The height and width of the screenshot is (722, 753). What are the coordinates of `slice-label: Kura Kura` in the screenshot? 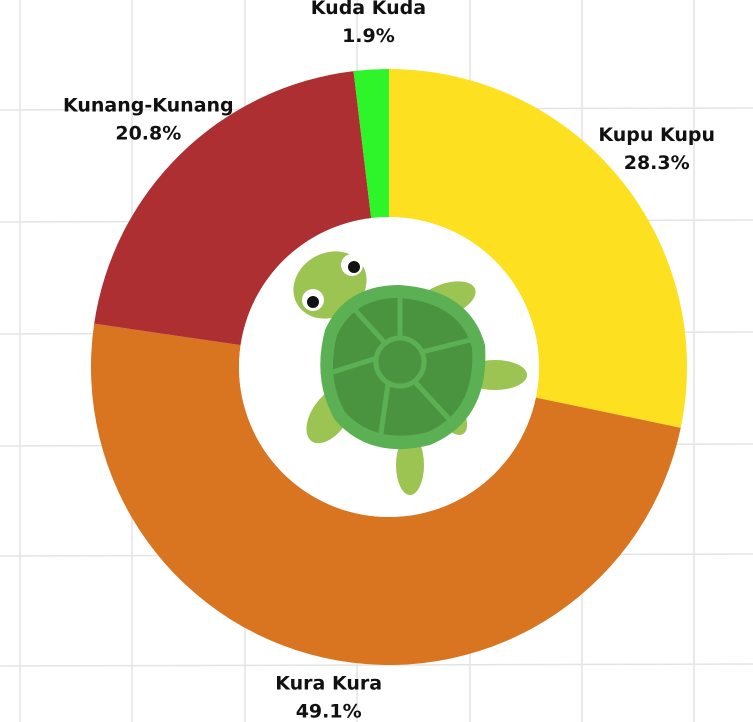 It's located at (328, 684).